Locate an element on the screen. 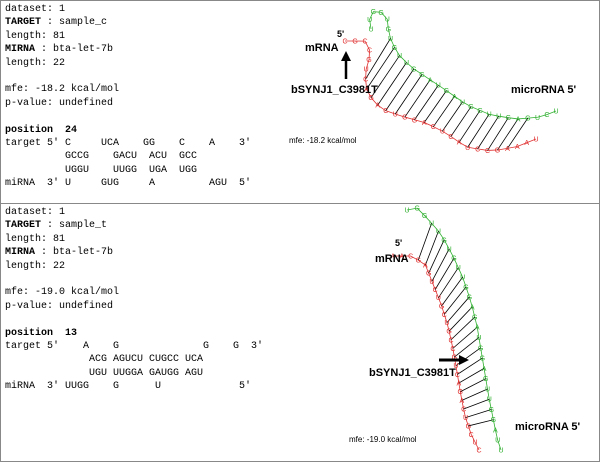 The width and height of the screenshot is (602, 462). field-value: : sample_t is located at coordinates (77, 226).